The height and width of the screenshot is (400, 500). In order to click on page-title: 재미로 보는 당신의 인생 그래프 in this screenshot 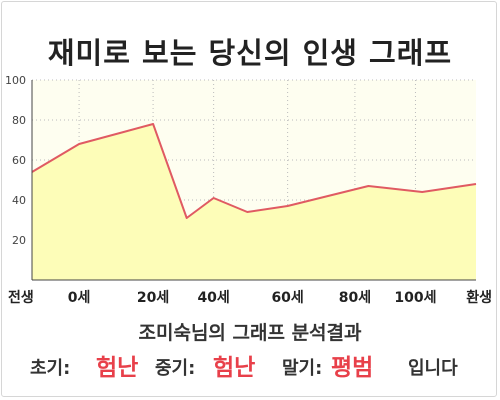, I will do `click(250, 53)`.